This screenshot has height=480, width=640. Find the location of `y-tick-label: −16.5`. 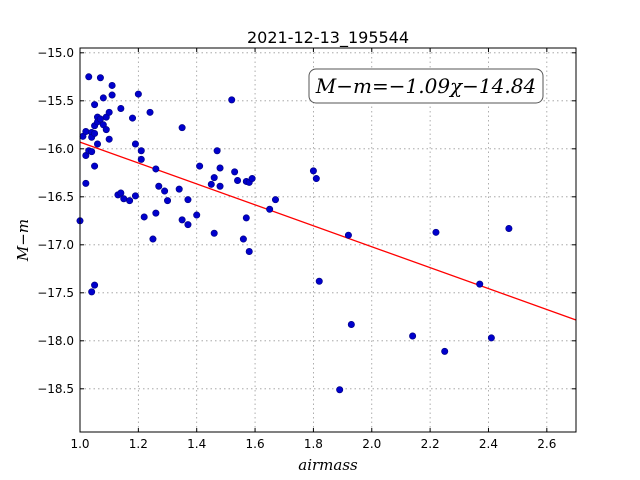

y-tick-label: −16.5 is located at coordinates (55, 197).